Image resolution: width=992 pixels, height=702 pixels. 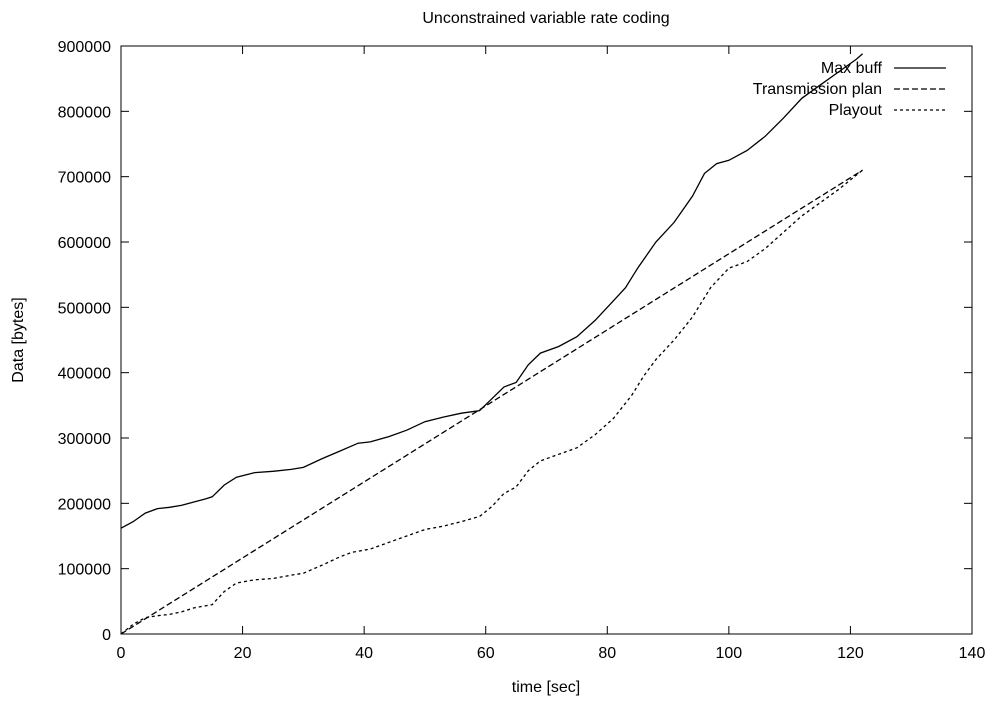 I want to click on y-tick-label: 700000, so click(x=84, y=178).